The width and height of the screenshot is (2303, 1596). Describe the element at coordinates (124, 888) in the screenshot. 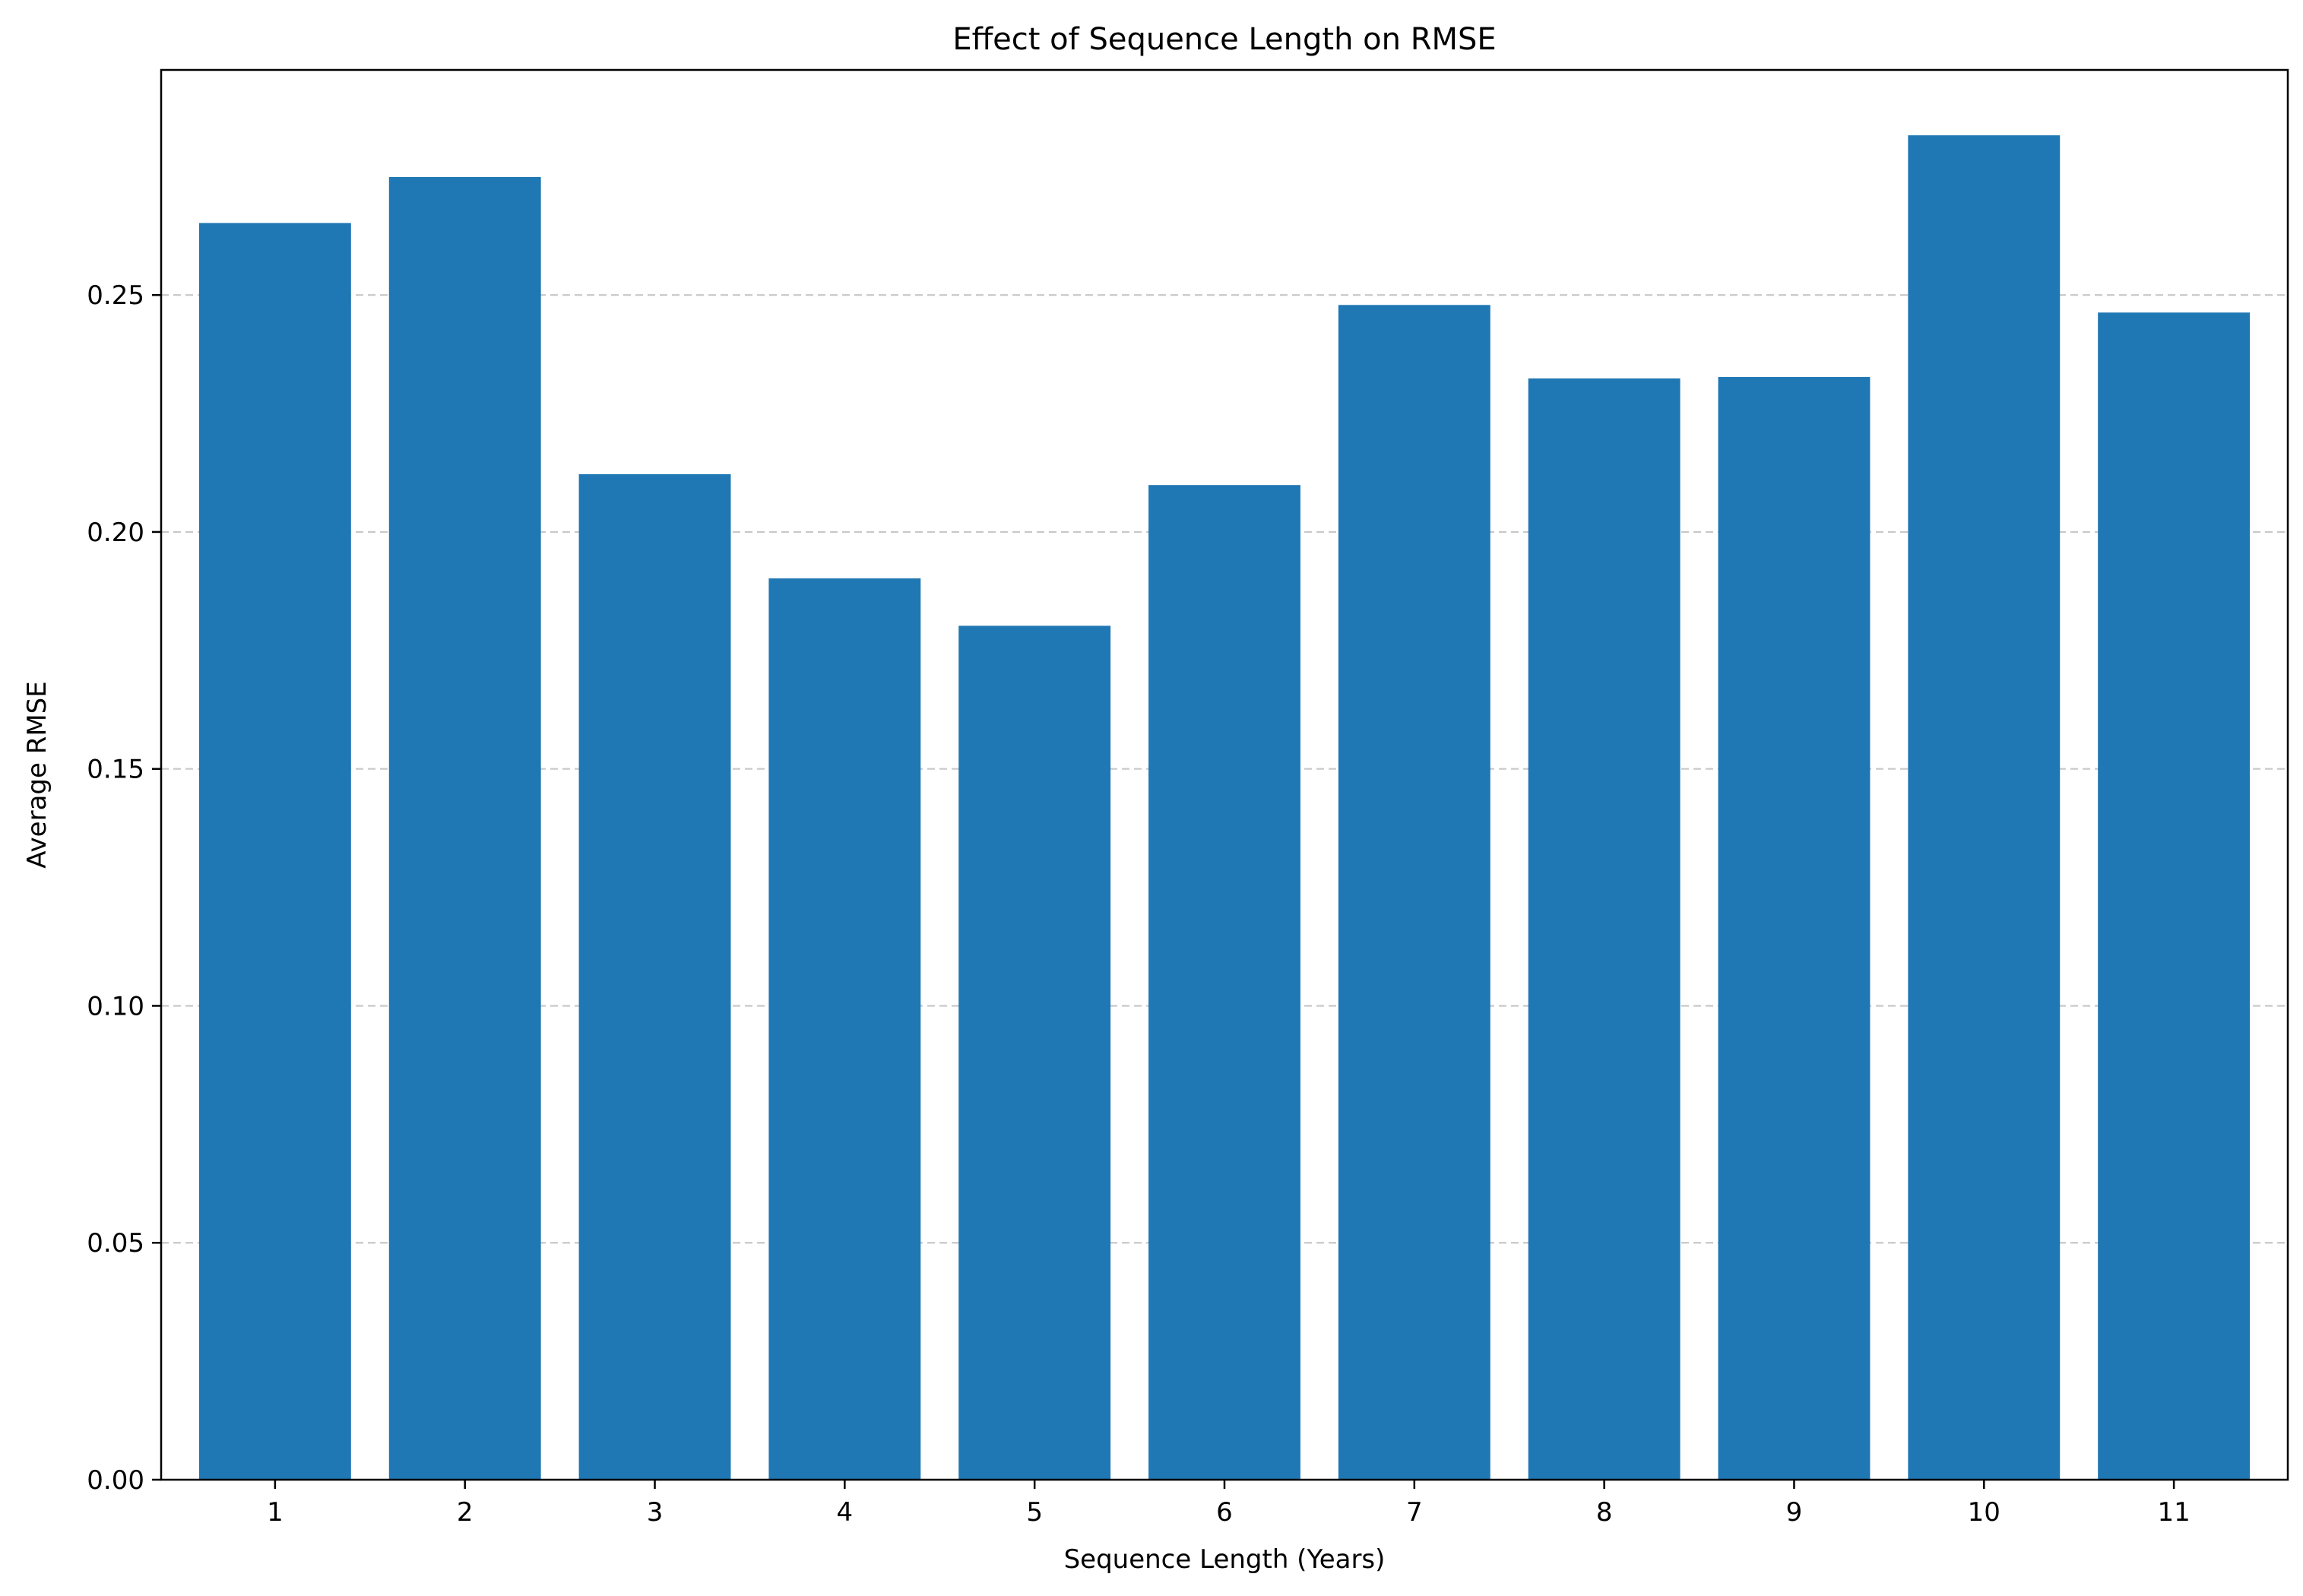

I see `y-axis-ticks: 0.00 0.05 0.10 0.15 0.20 0.25` at that location.